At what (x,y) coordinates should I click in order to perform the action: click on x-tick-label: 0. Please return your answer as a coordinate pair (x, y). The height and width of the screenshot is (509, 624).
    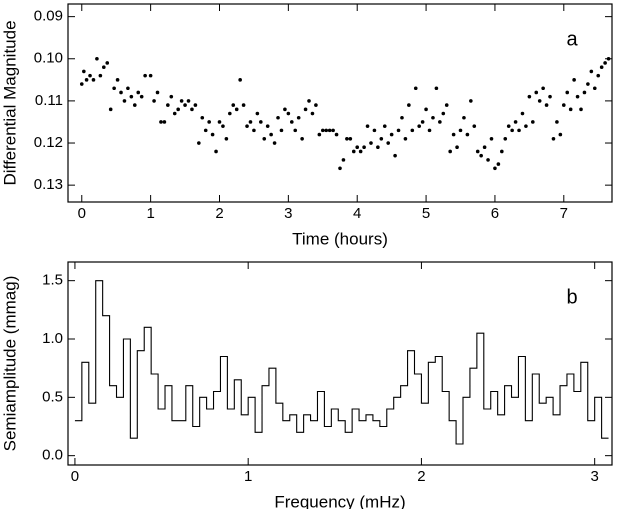
    Looking at the image, I should click on (82, 213).